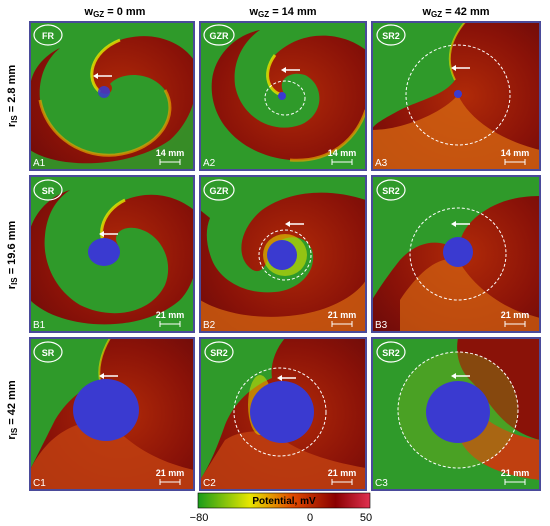  I want to click on colorbar-gradient, so click(284, 500).